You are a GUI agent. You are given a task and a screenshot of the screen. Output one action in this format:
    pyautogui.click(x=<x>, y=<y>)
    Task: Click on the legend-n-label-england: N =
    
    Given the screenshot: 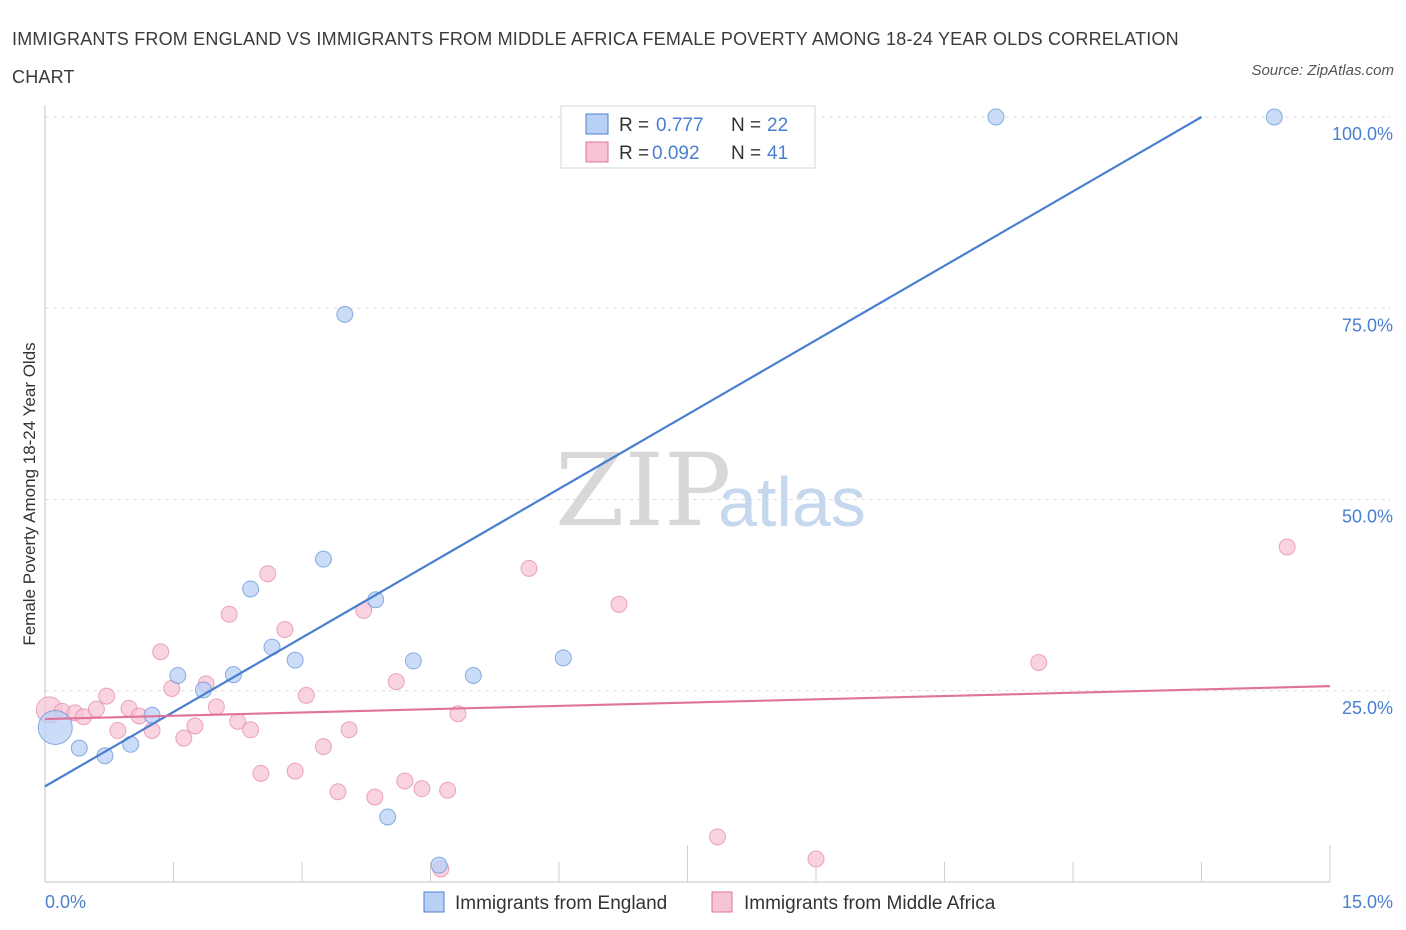 What is the action you would take?
    pyautogui.click(x=746, y=125)
    